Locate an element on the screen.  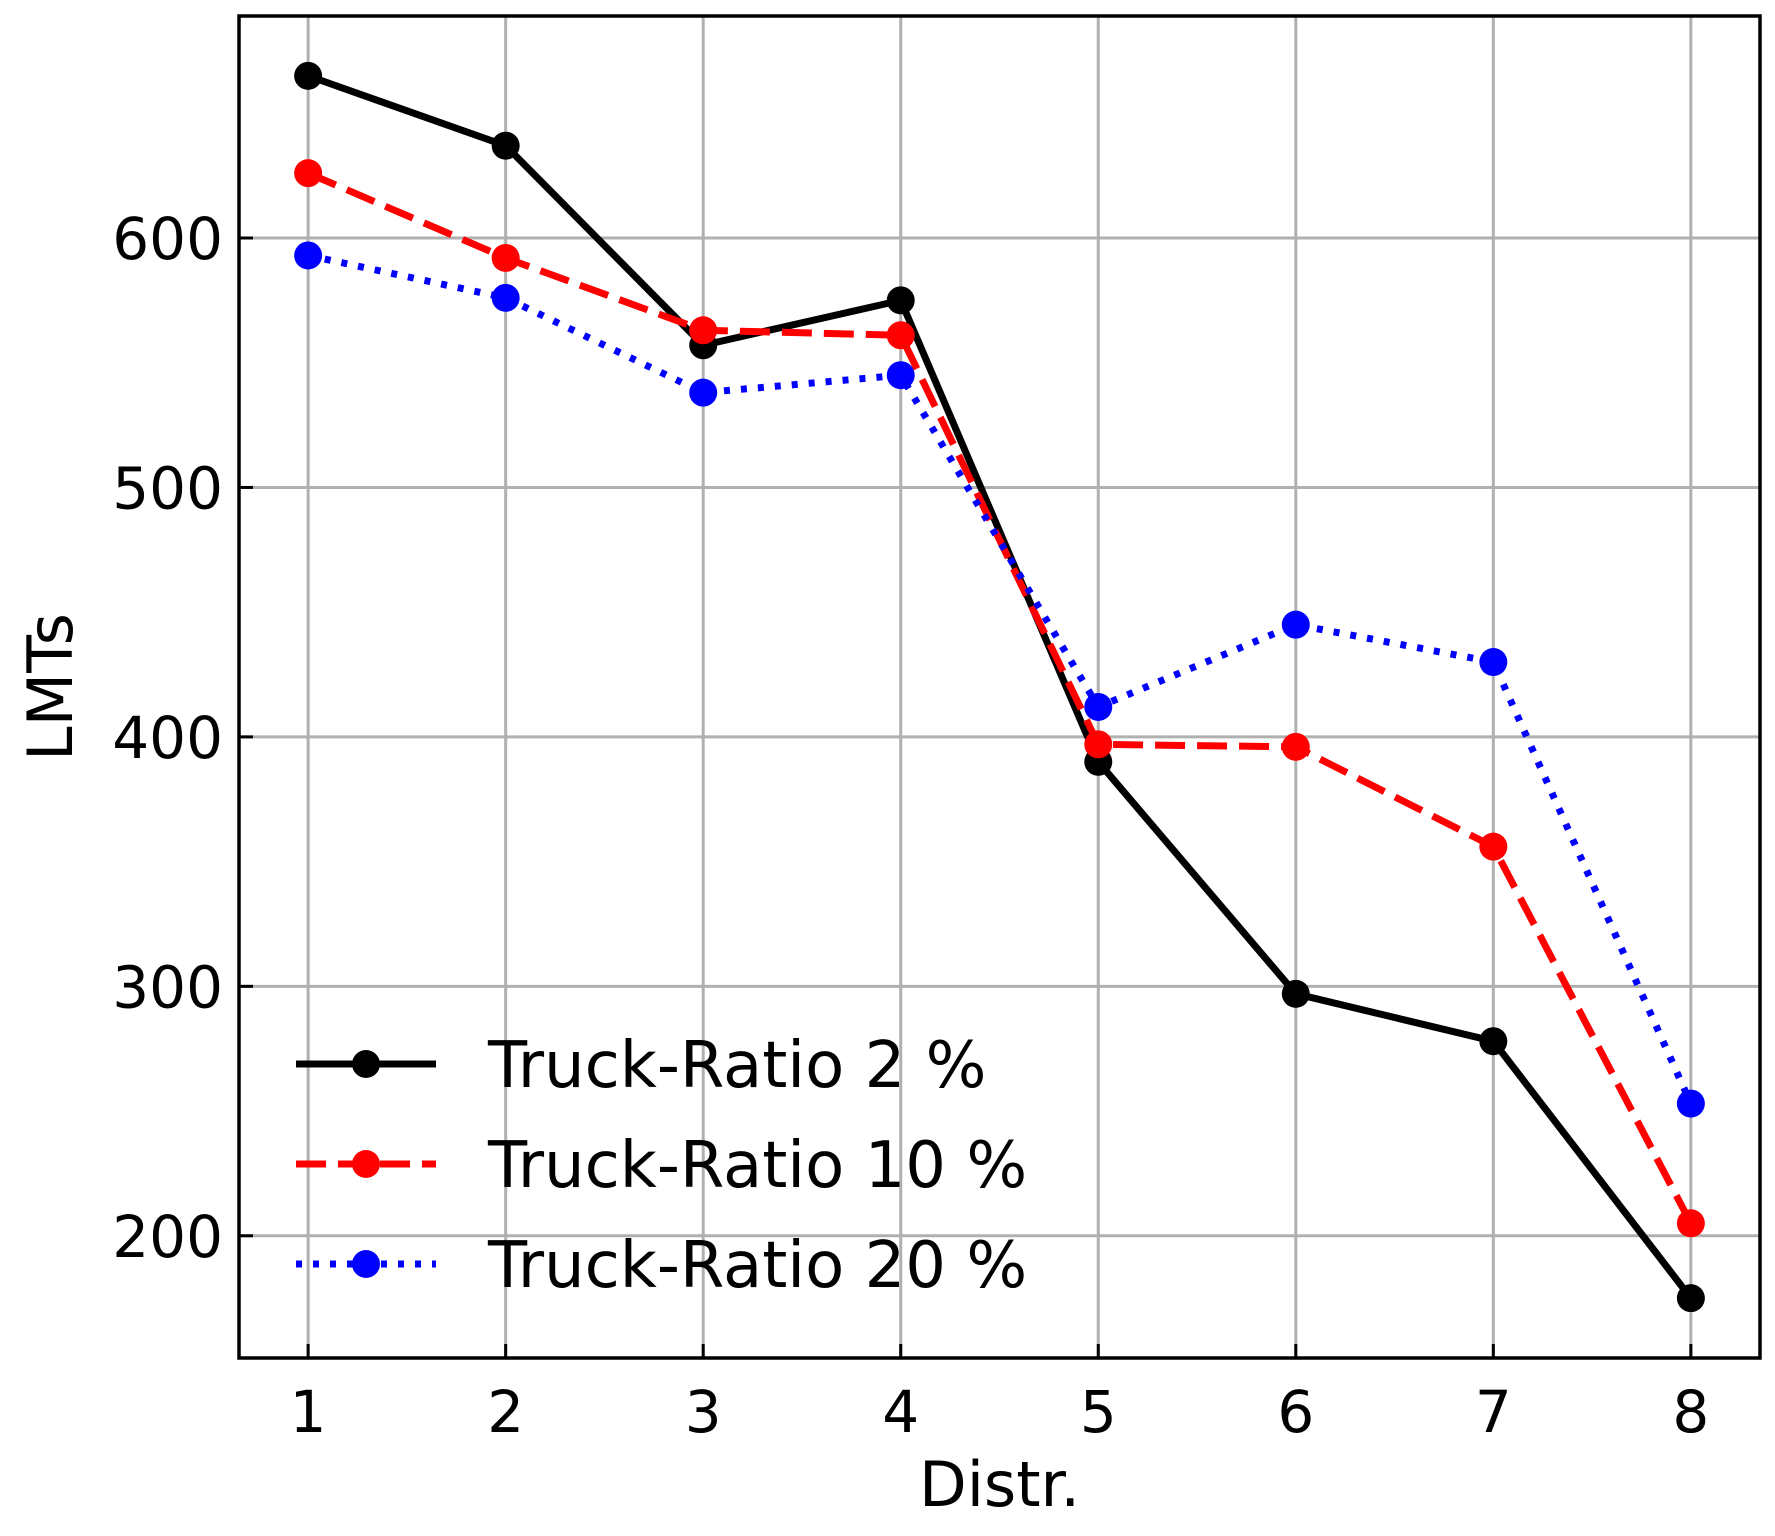
y-tick-label: 500 is located at coordinates (167, 488).